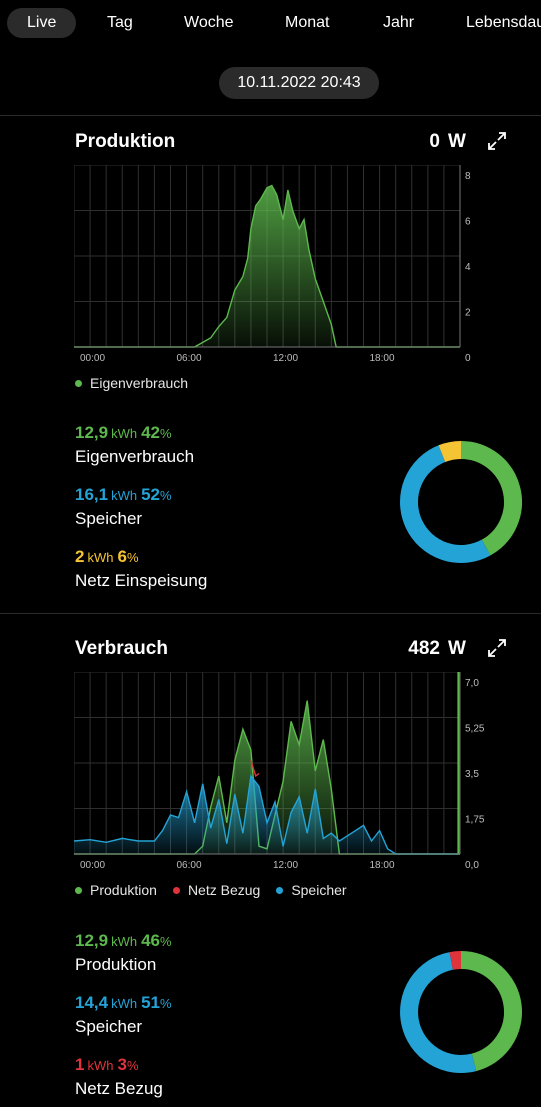 This screenshot has height=1107, width=541. Describe the element at coordinates (472, 683) in the screenshot. I see `y-tick-label: 7,0` at that location.